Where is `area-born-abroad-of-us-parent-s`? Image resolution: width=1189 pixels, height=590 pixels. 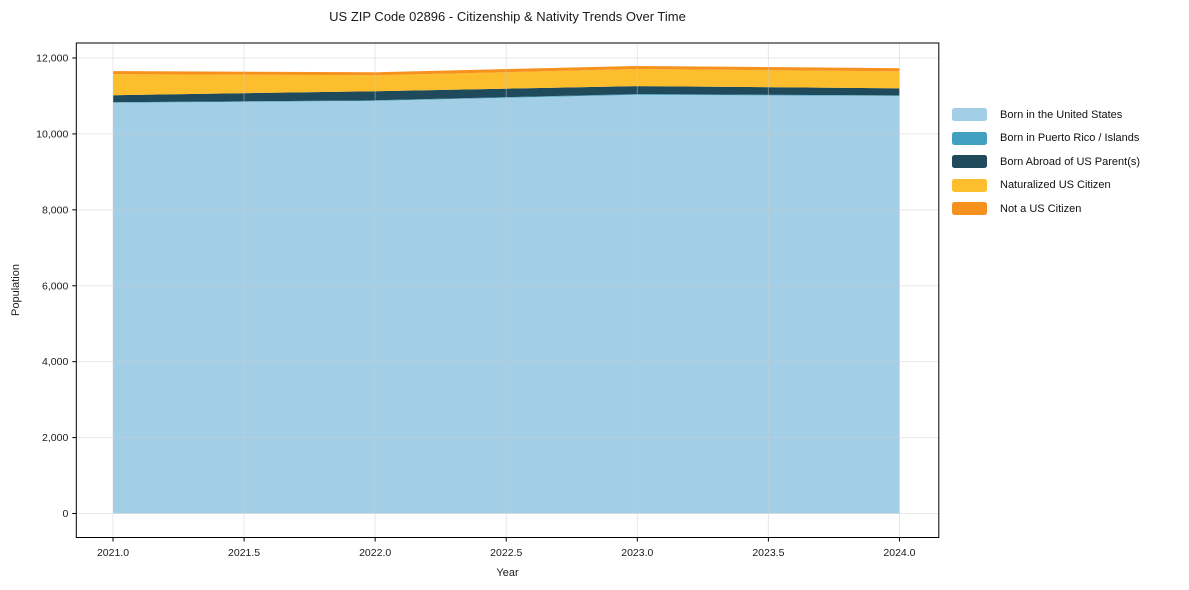
area-born-abroad-of-us-parent-s is located at coordinates (506, 94).